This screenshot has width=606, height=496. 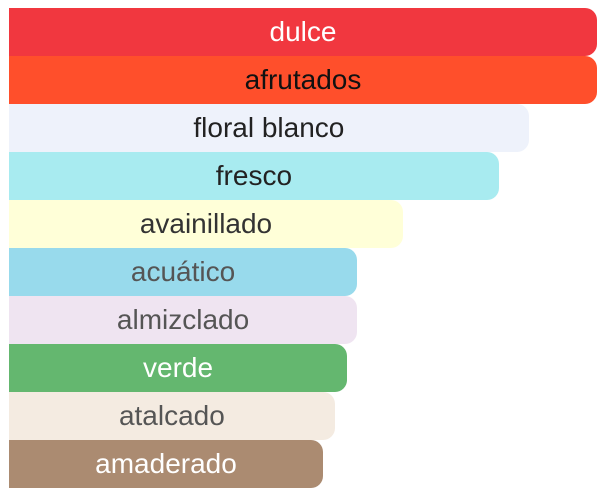 I want to click on bar: amaderado, so click(x=166, y=464).